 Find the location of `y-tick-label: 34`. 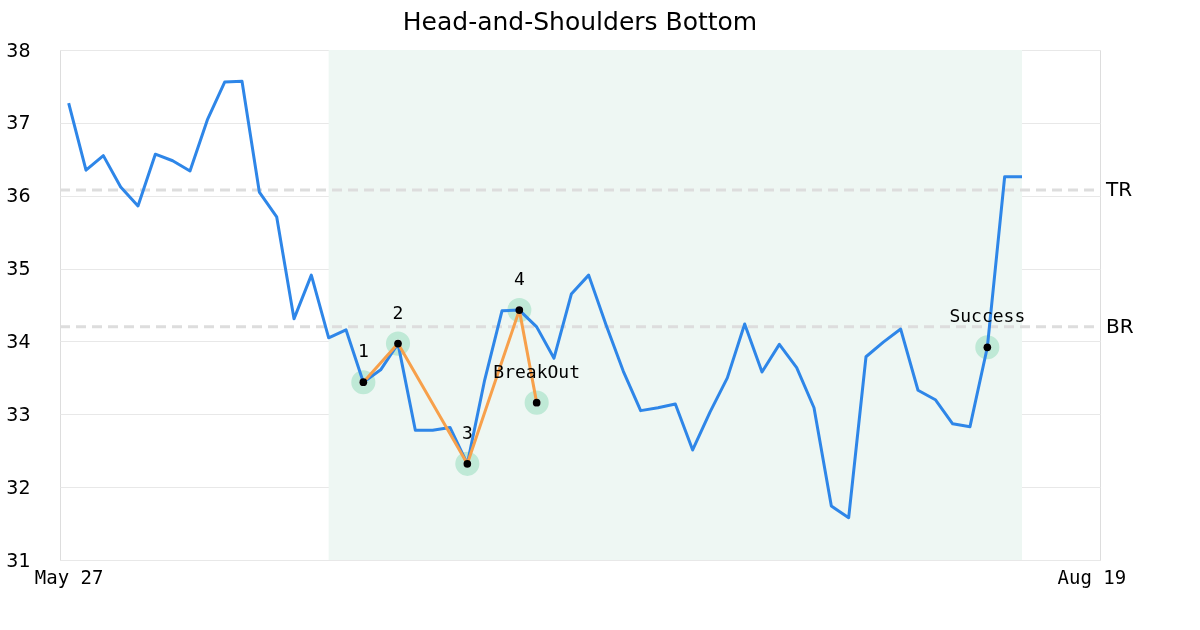

y-tick-label: 34 is located at coordinates (18, 340).